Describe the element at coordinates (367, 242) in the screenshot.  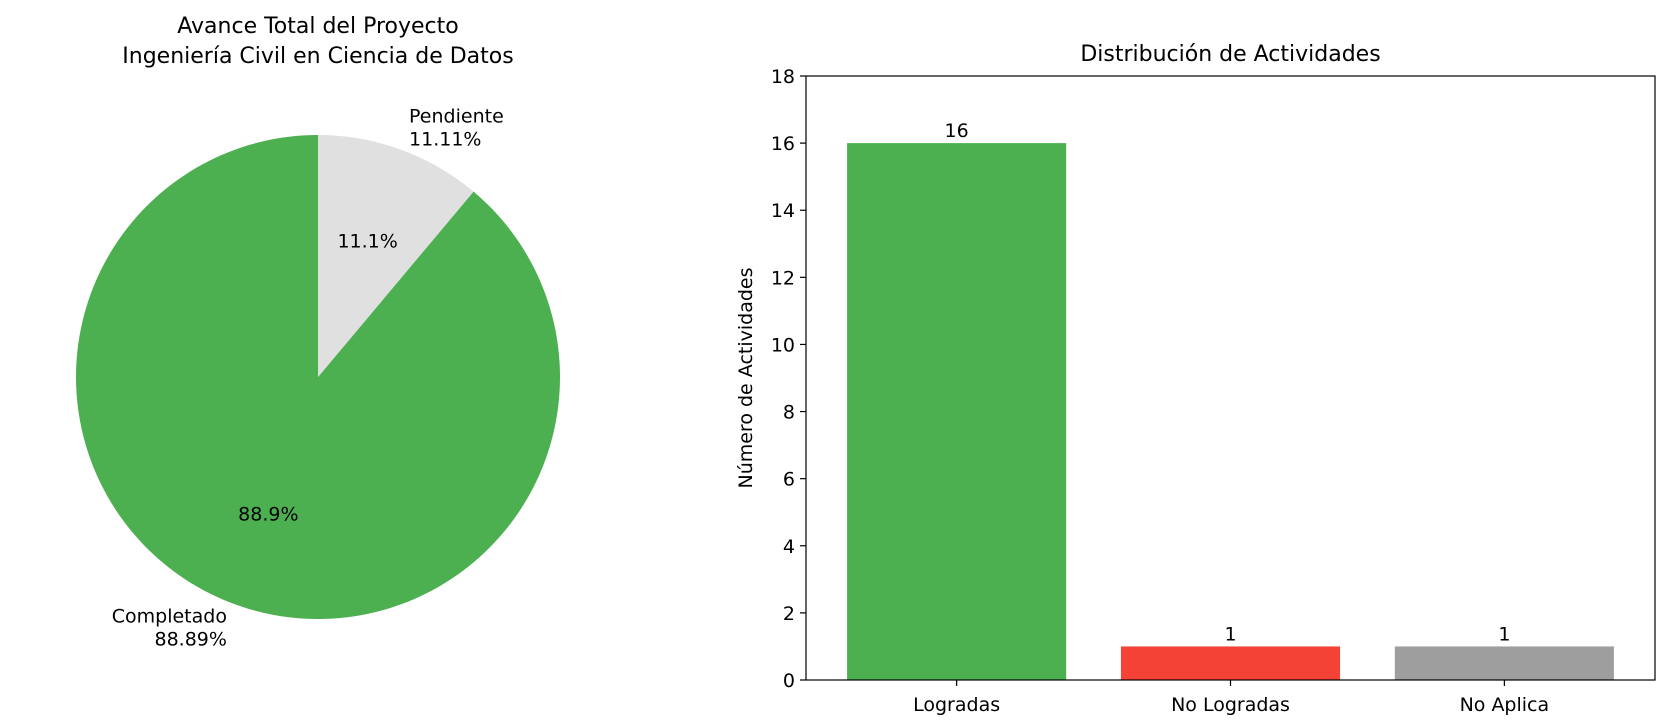
I see `pie-pct-label-pendiente: 11.1%` at that location.